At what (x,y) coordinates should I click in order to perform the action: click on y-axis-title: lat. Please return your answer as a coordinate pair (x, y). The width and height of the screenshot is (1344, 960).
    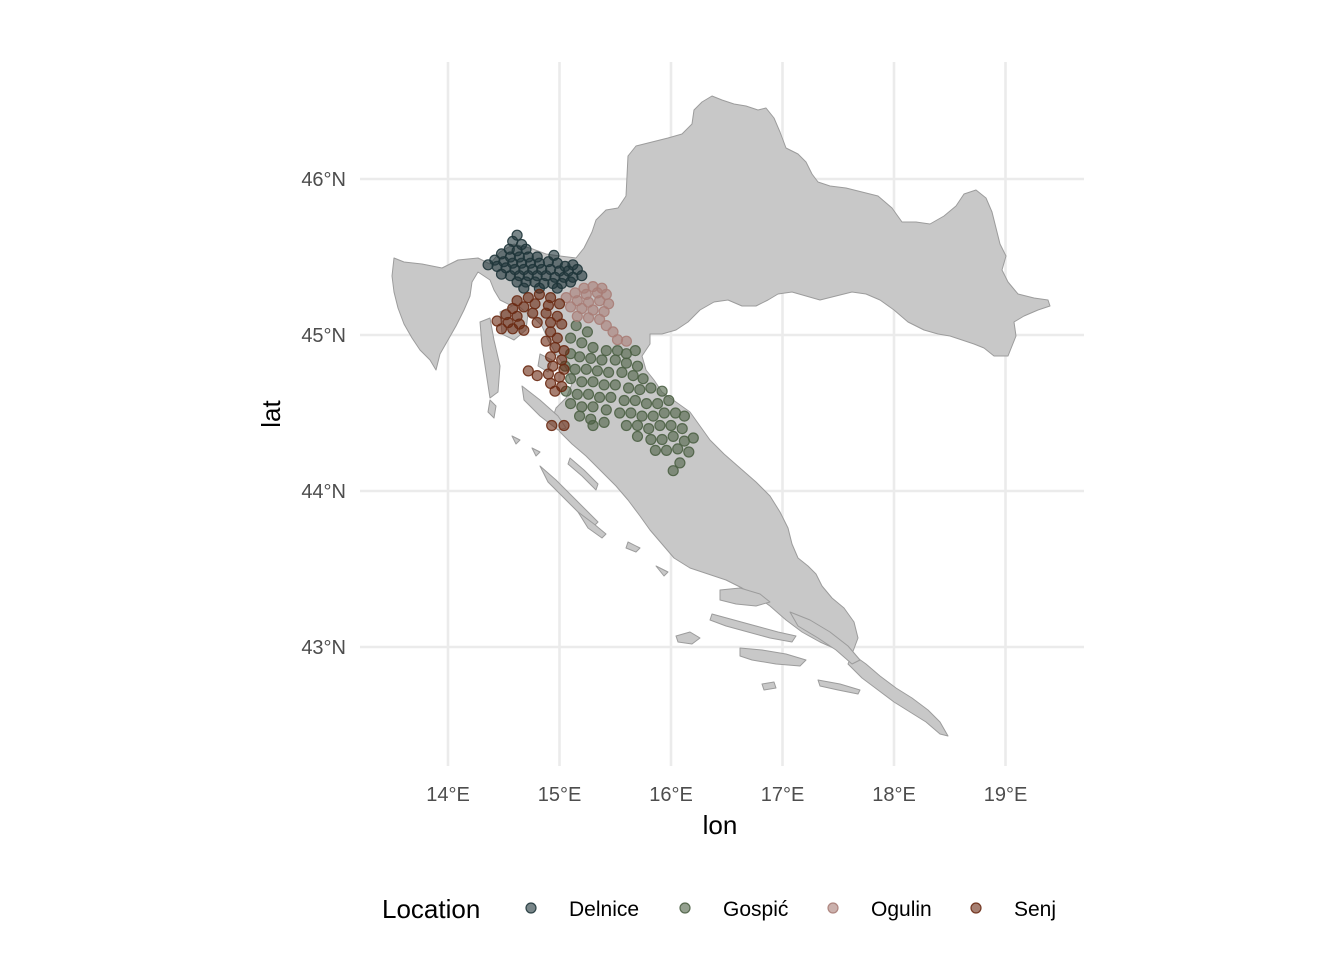
    Looking at the image, I should click on (271, 413).